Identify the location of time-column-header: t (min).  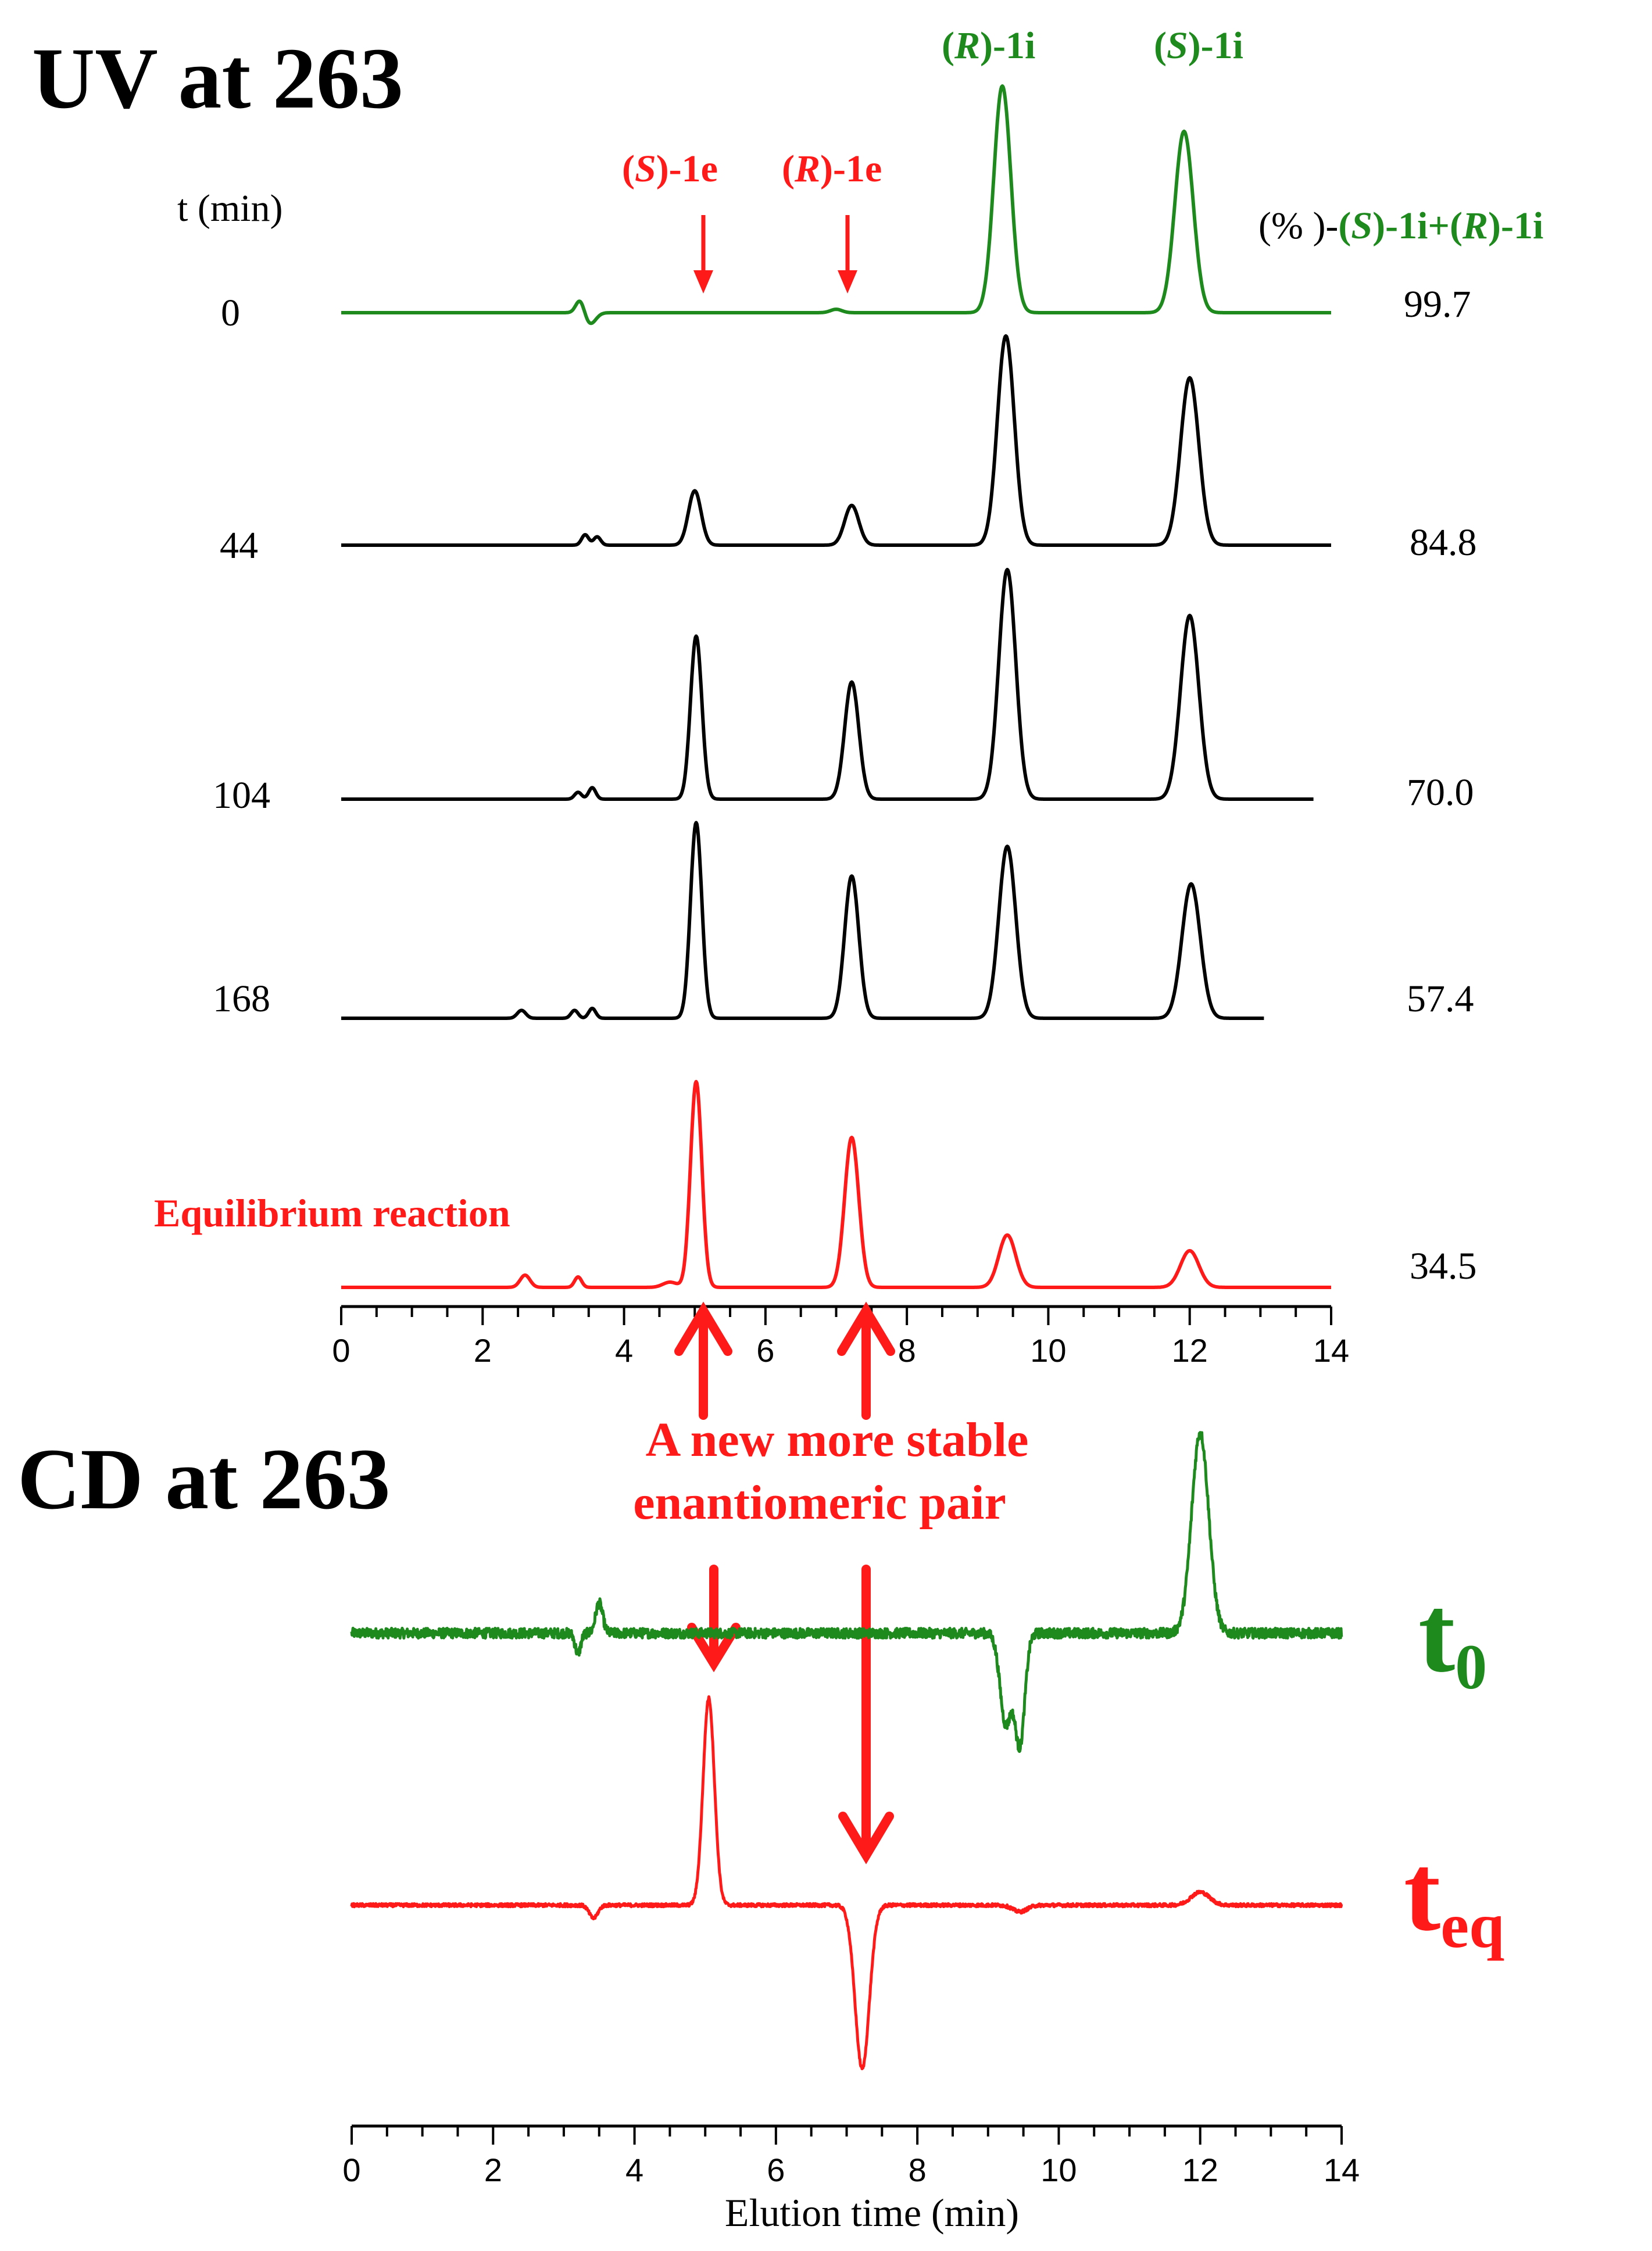
(230, 208).